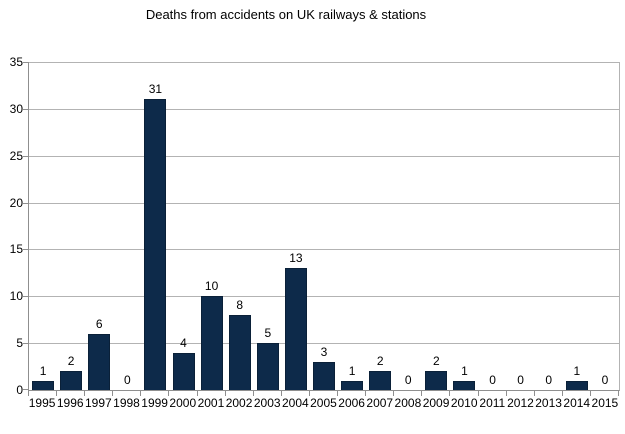 This screenshot has height=434, width=625. What do you see at coordinates (464, 371) in the screenshot?
I see `bar-value-2010: 1` at bounding box center [464, 371].